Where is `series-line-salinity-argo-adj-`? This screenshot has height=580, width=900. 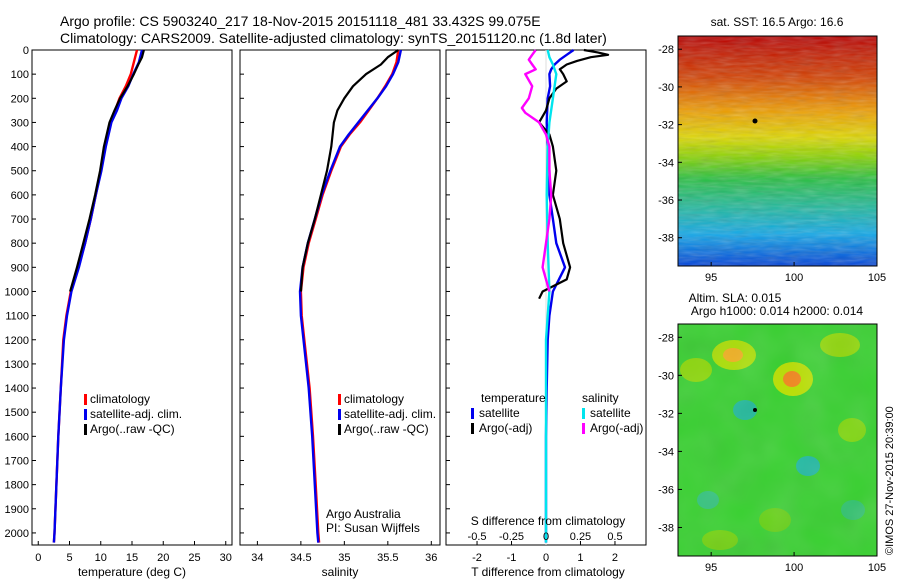 series-line-salinity-argo-adj- is located at coordinates (536, 170).